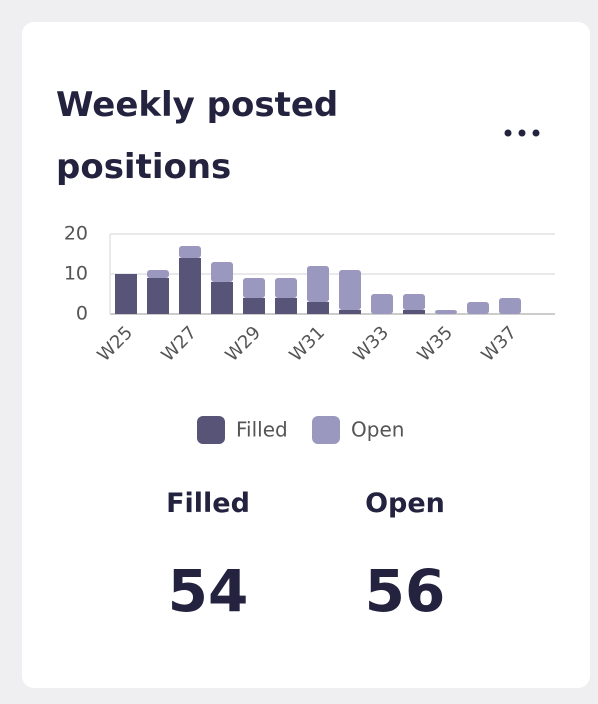 Image resolution: width=598 pixels, height=704 pixels. I want to click on x-tick-label: W29, so click(243, 344).